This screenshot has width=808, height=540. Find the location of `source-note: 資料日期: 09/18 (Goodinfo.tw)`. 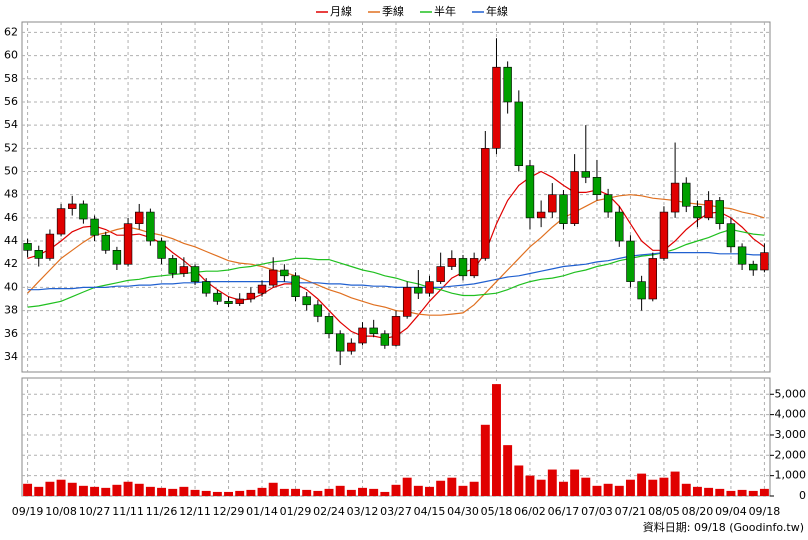

source-note: 資料日期: 09/18 (Goodinfo.tw) is located at coordinates (723, 527).